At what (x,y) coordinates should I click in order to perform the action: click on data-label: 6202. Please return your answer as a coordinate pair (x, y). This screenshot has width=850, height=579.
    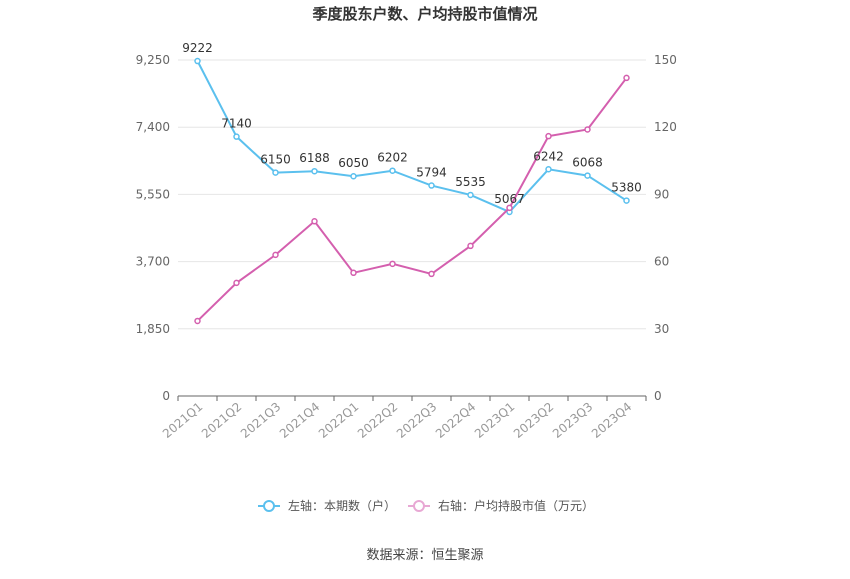
    Looking at the image, I should click on (392, 158).